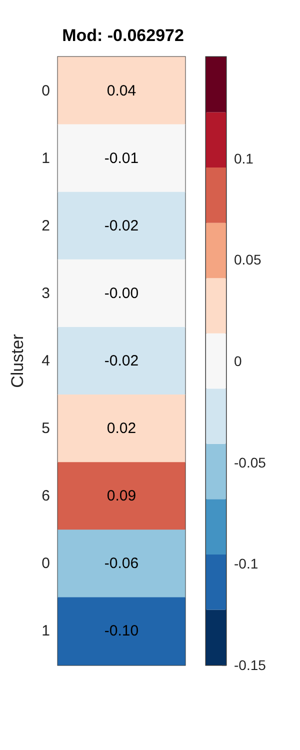  I want to click on data-label: 0.04, so click(121, 91).